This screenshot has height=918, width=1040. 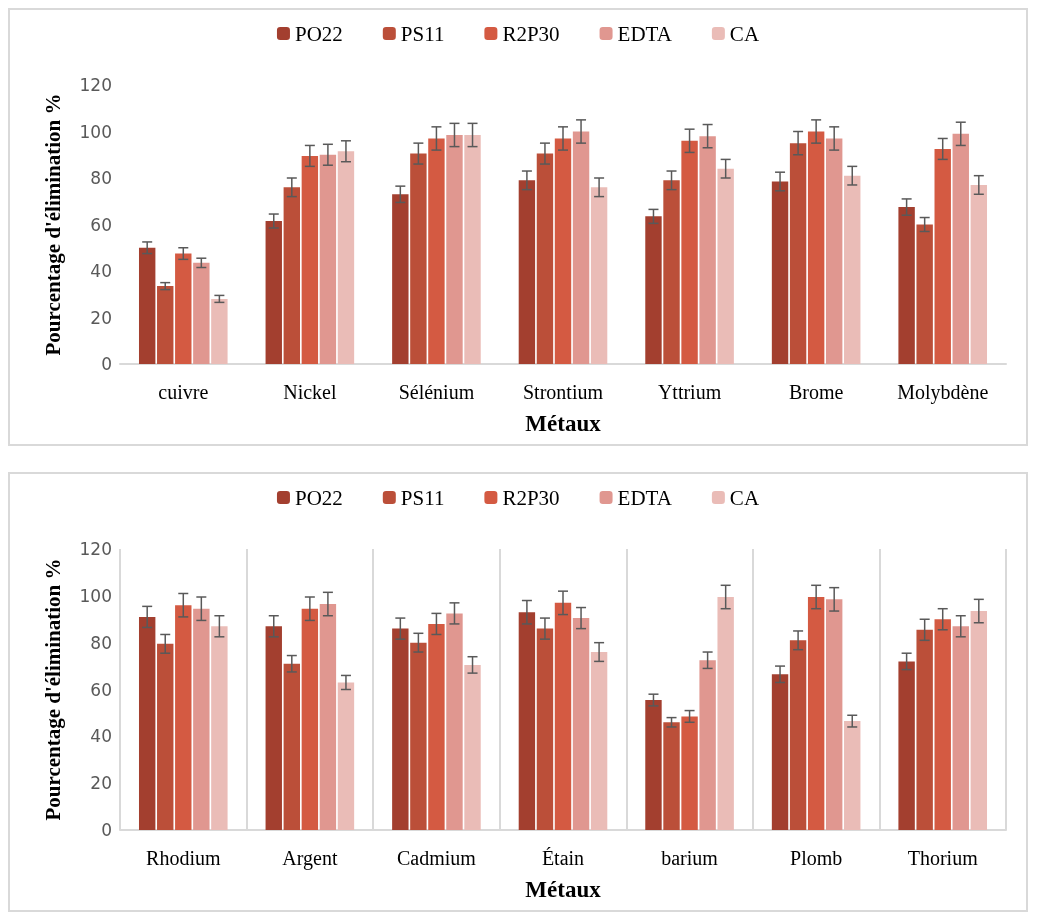 What do you see at coordinates (943, 392) in the screenshot?
I see `x-tick-label: Molybdène` at bounding box center [943, 392].